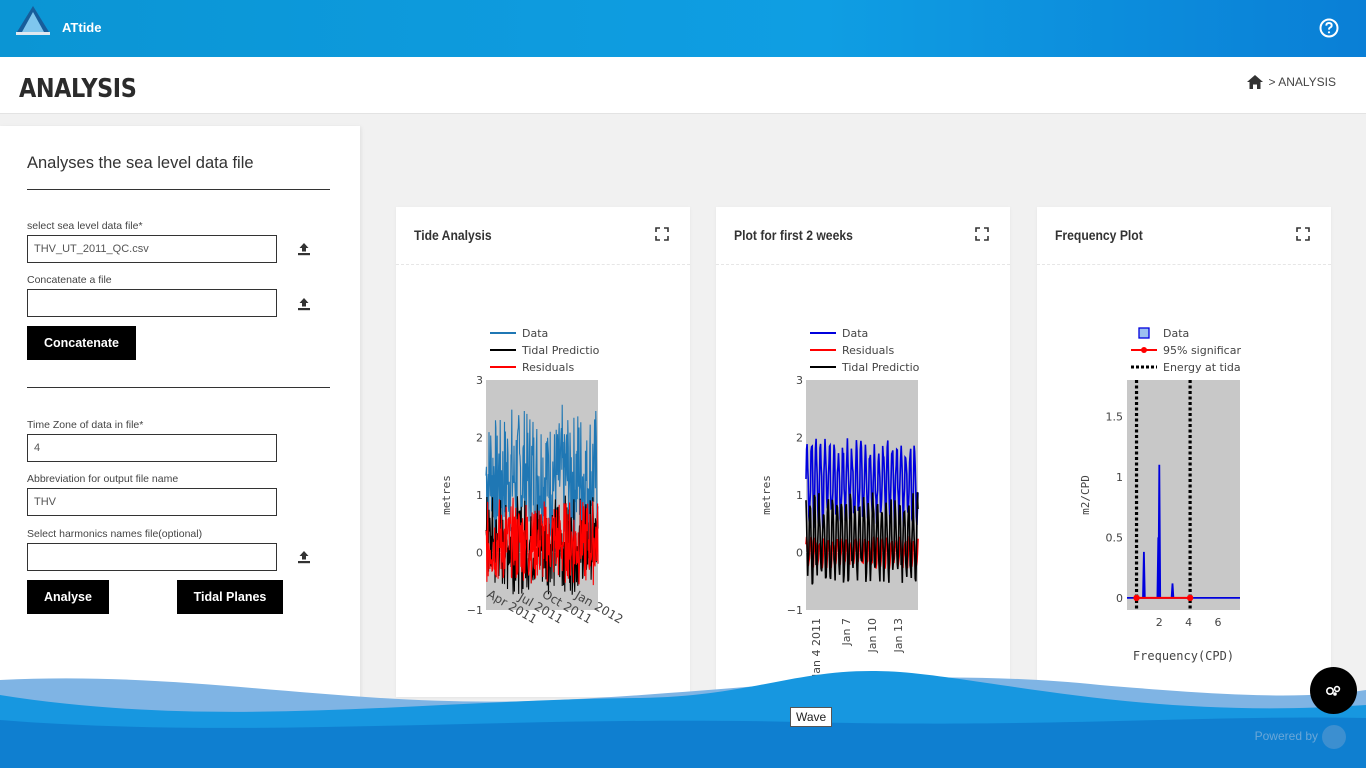 Image resolution: width=1366 pixels, height=768 pixels. I want to click on series-line-tidal-predictio, so click(862, 538).